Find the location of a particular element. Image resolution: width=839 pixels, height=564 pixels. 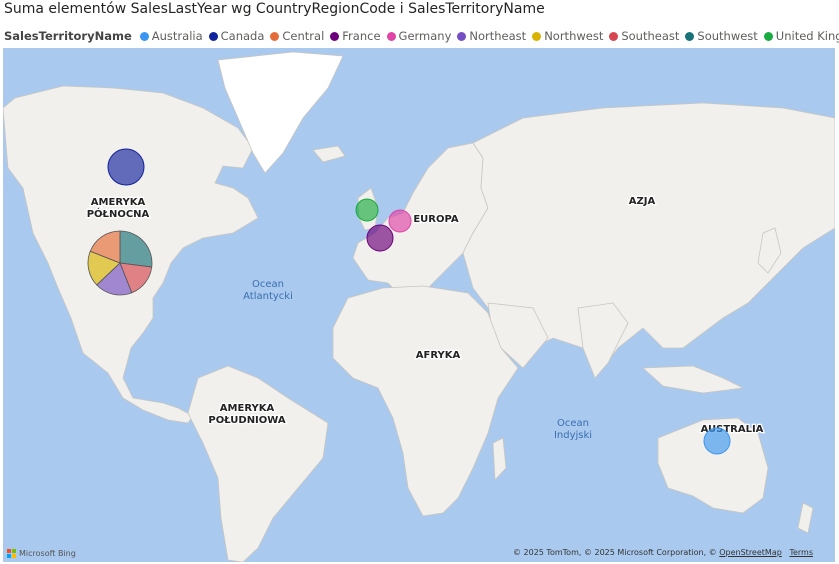

legend-label-canada: Canada is located at coordinates (242, 36).